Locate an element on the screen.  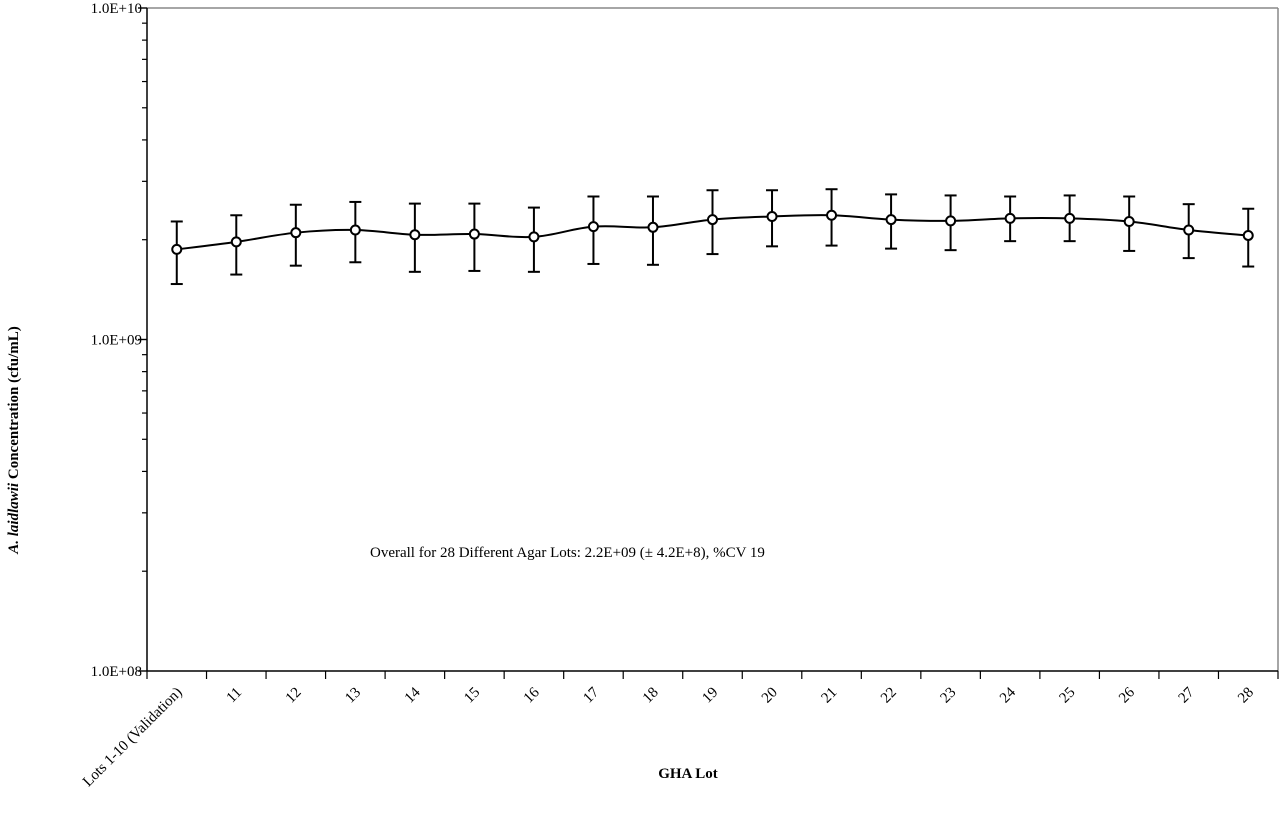
y-axis-label: A. laidlawii Concentration (cfu/mL) is located at coordinates (14, 440).